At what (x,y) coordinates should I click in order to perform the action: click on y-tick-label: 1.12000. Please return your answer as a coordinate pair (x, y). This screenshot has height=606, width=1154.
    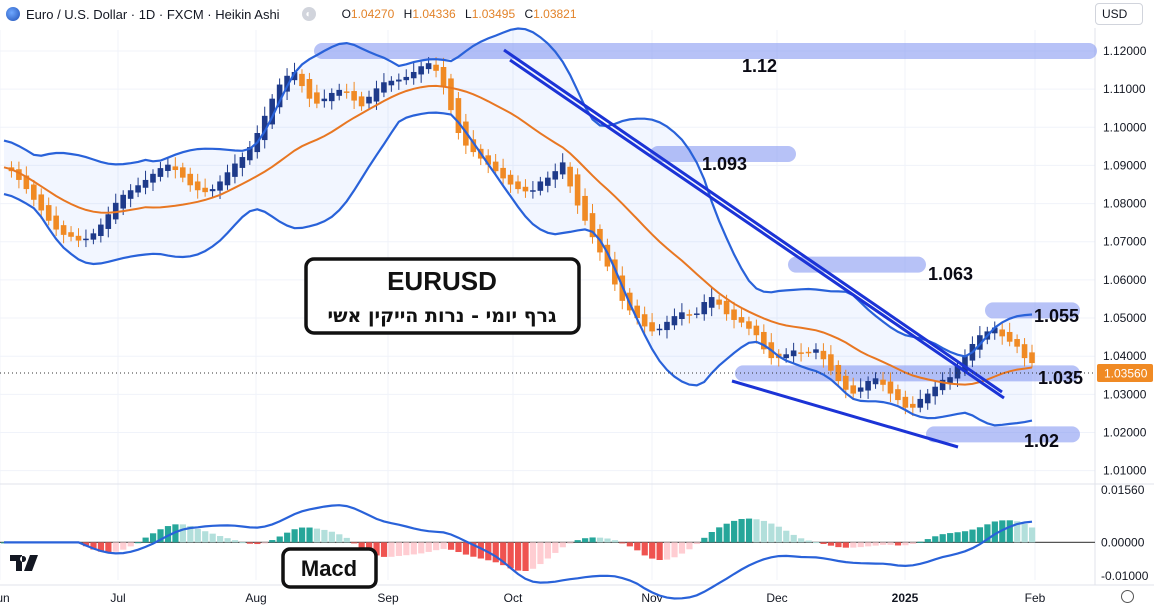
    Looking at the image, I should click on (1125, 51).